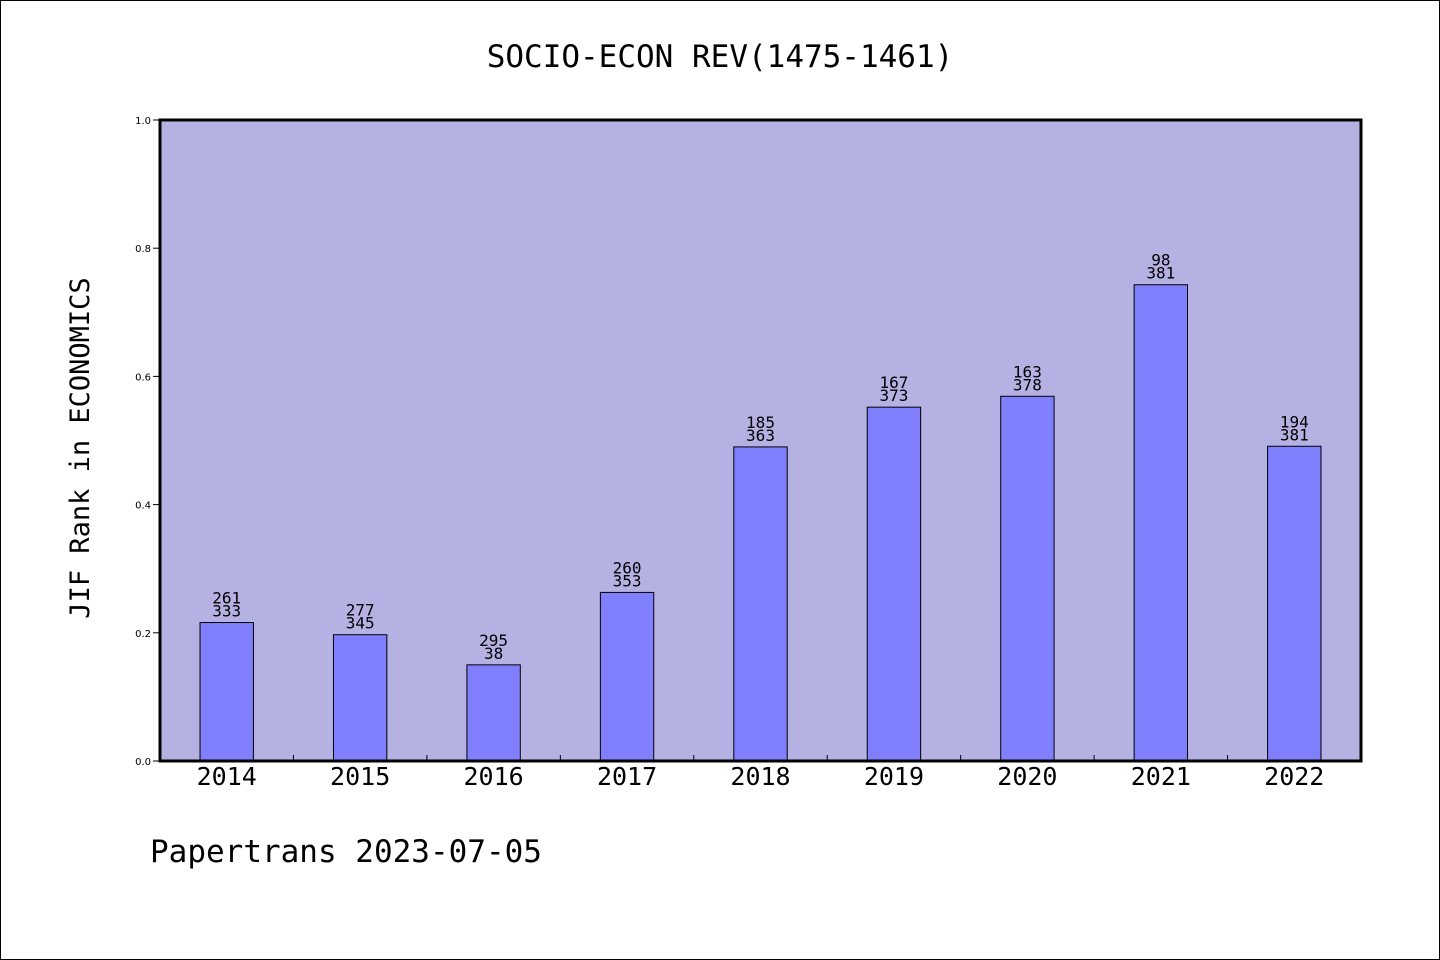  Describe the element at coordinates (1160, 260) in the screenshot. I see `bar-label-top: 98` at that location.